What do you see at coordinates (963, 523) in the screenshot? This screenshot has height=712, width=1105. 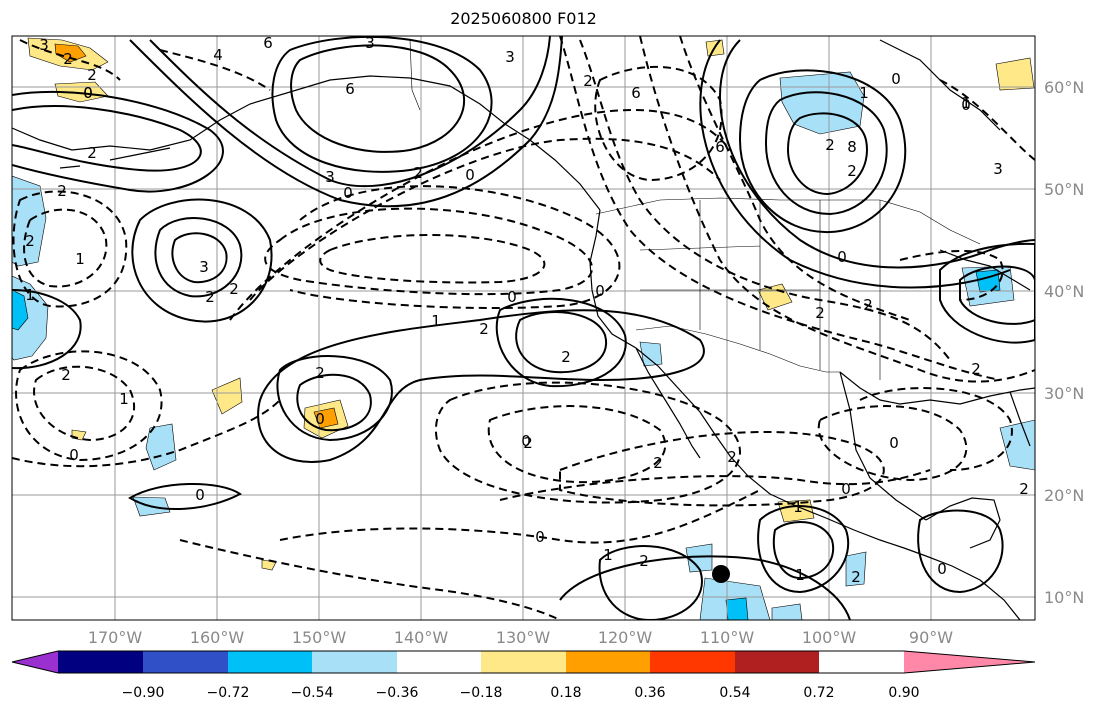 I see `yucatan-coast` at bounding box center [963, 523].